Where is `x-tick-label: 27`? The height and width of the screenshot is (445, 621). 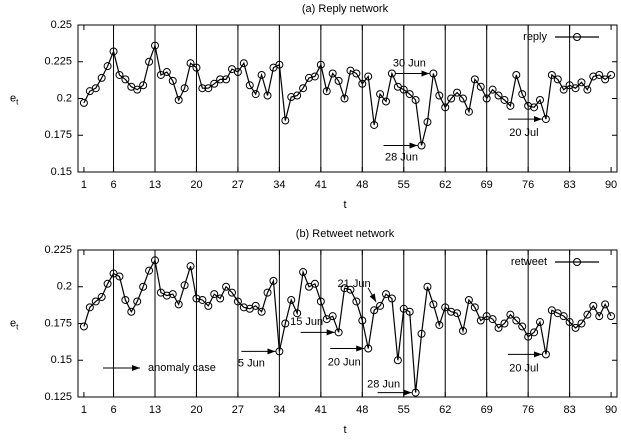 x-tick-label: 27 is located at coordinates (238, 410).